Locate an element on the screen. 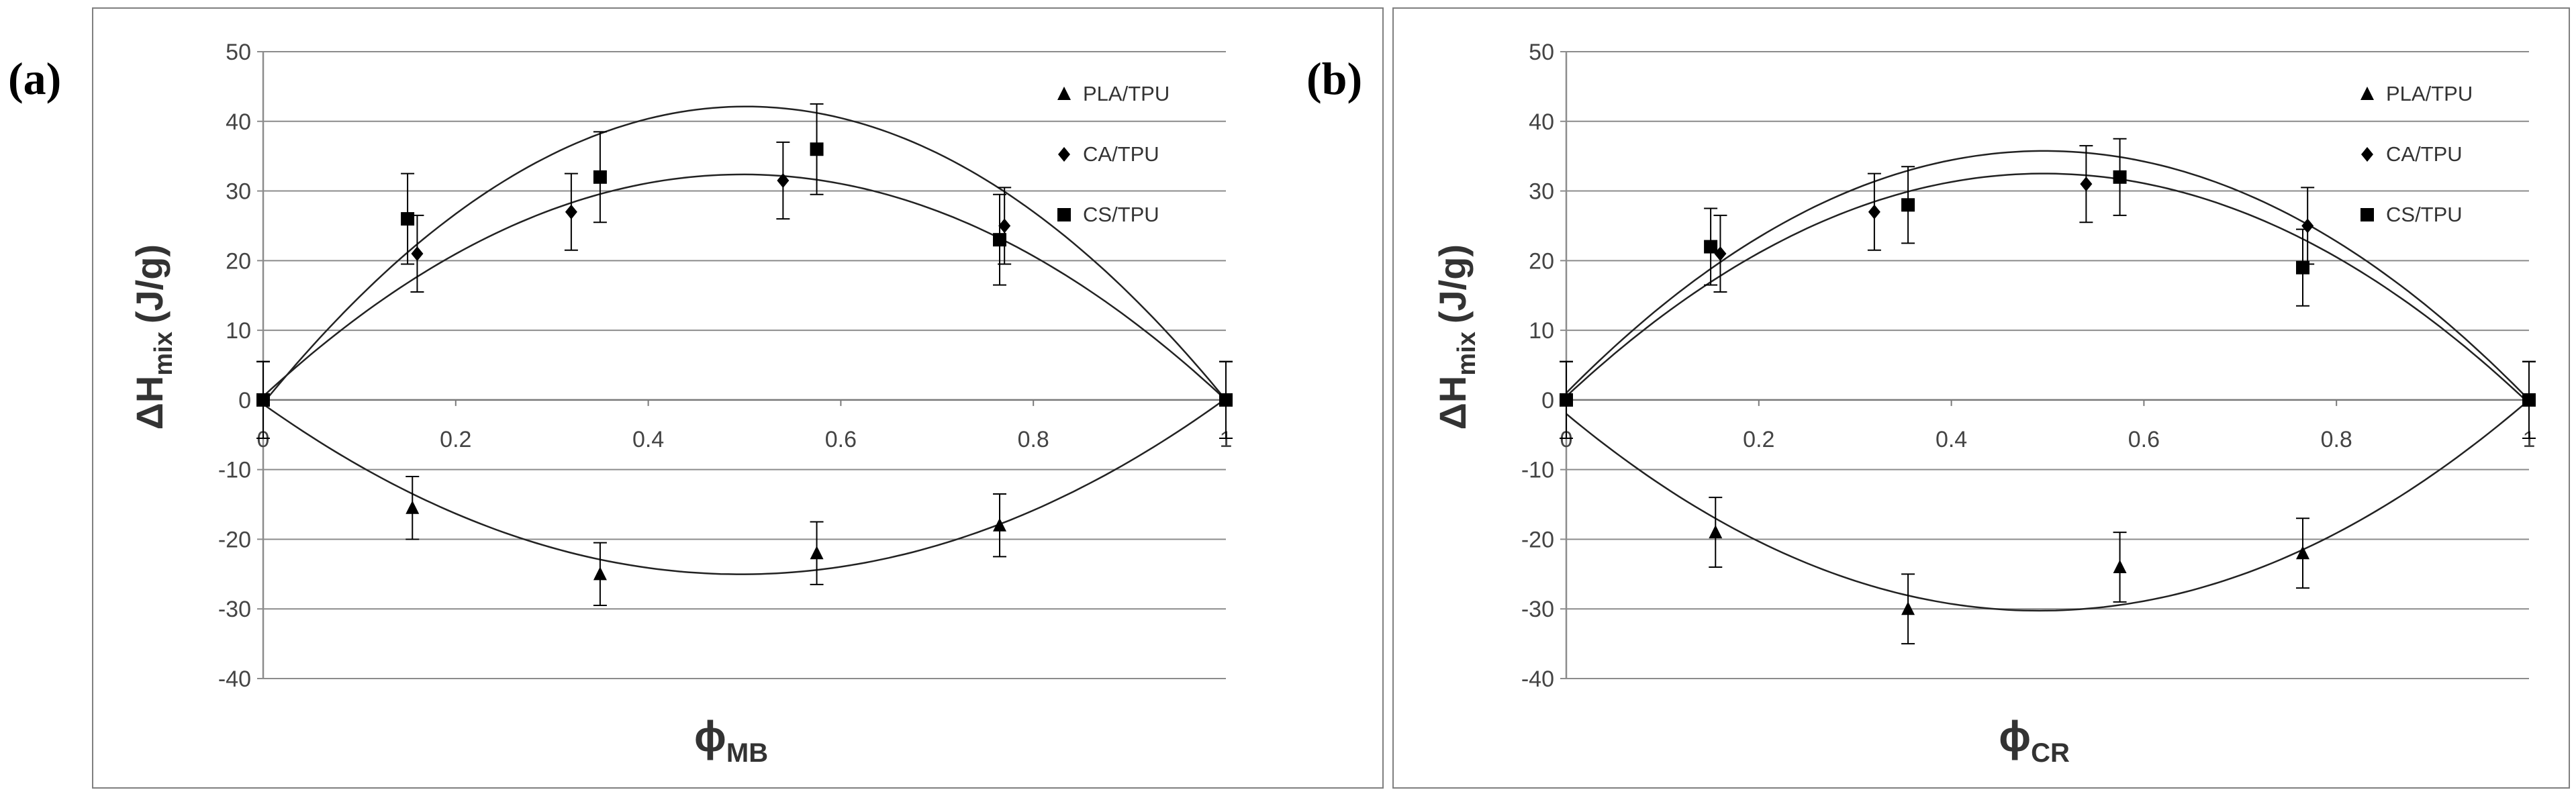  panel-label: (b) is located at coordinates (1334, 78).